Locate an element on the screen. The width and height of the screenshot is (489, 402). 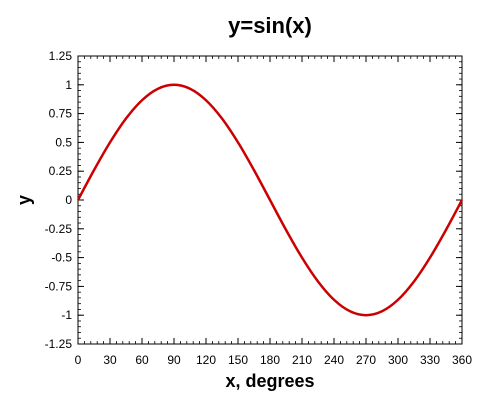
x-tick-label: 330 is located at coordinates (430, 360).